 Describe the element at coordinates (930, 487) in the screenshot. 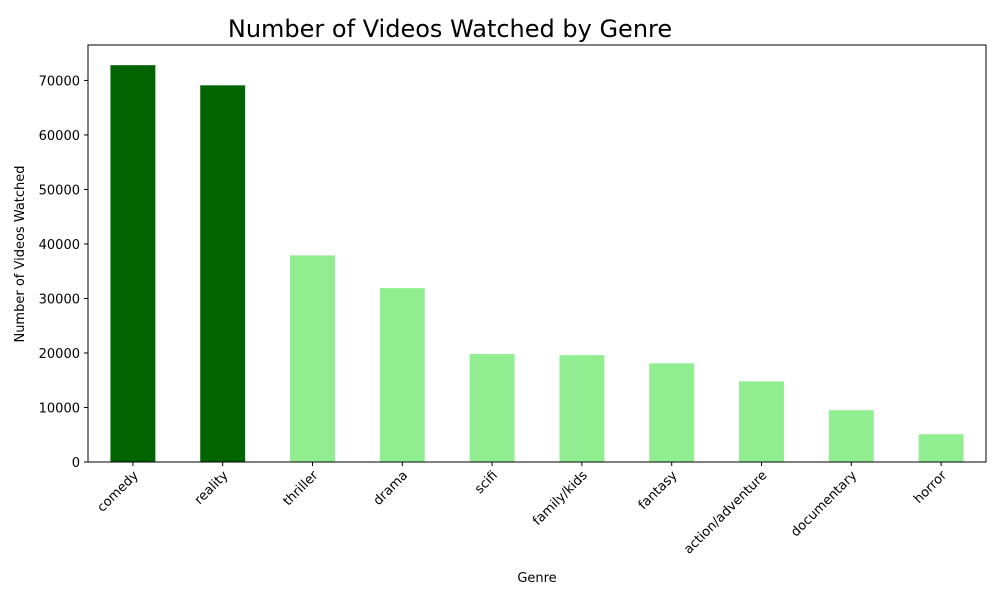

I see `x-tick-label: horror` at that location.